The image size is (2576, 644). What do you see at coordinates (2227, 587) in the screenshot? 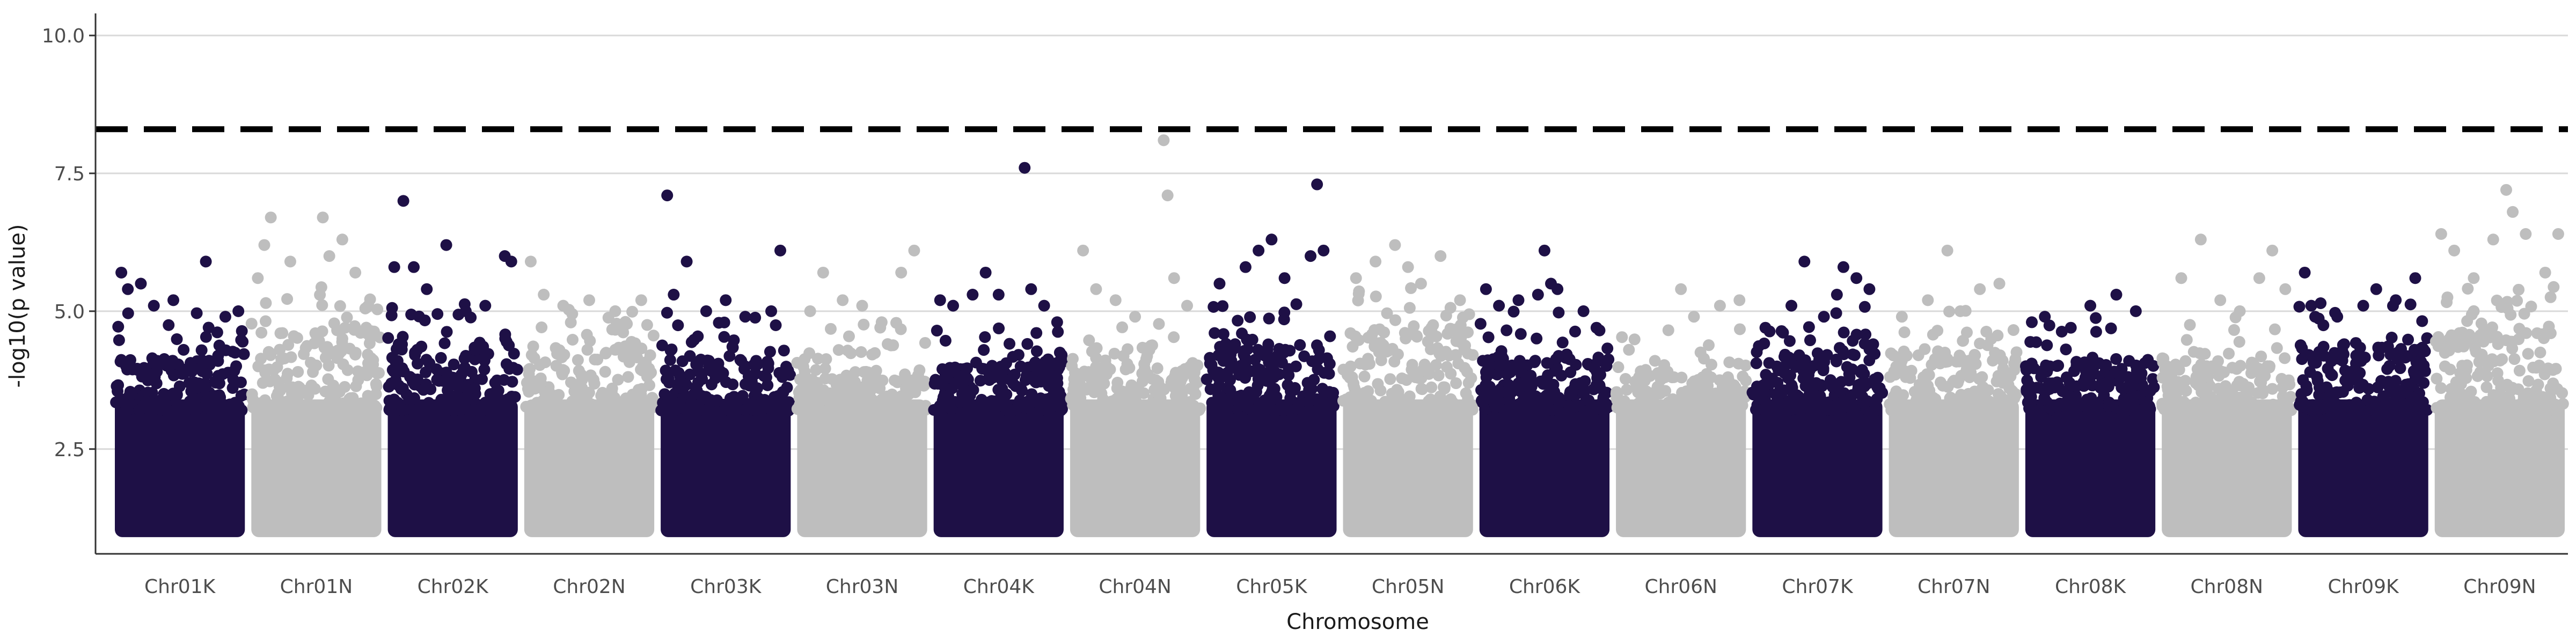
I see `x-tick-label: Chr08N` at bounding box center [2227, 587].